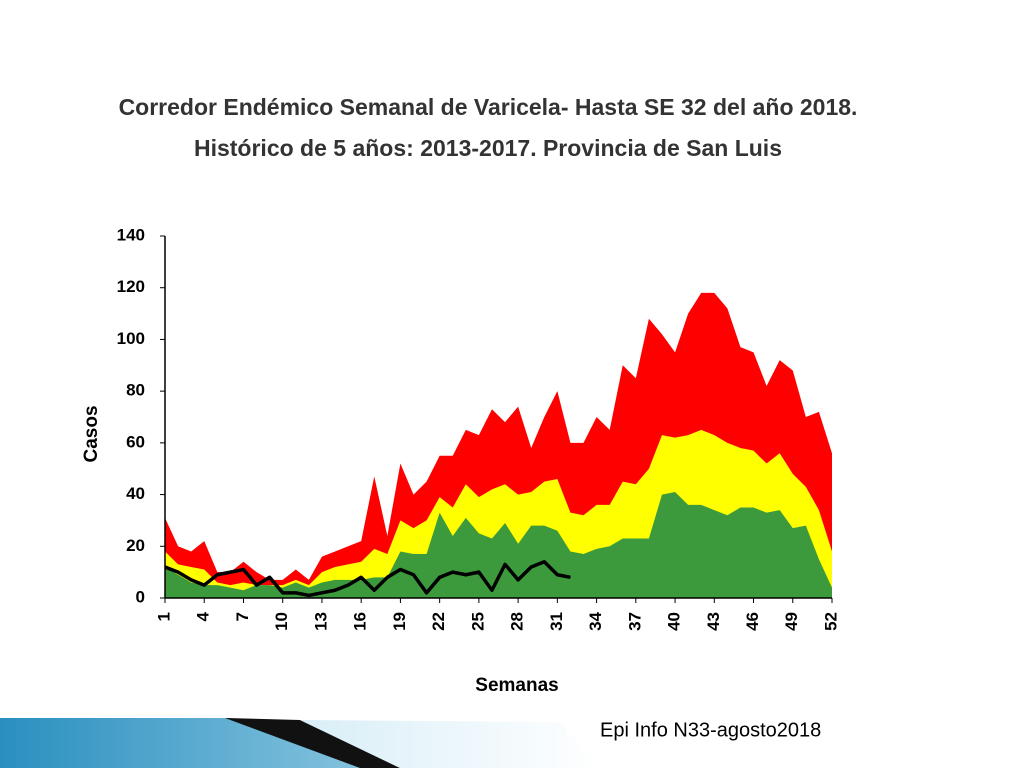  What do you see at coordinates (281, 621) in the screenshot?
I see `x-tick-label: 10` at bounding box center [281, 621].